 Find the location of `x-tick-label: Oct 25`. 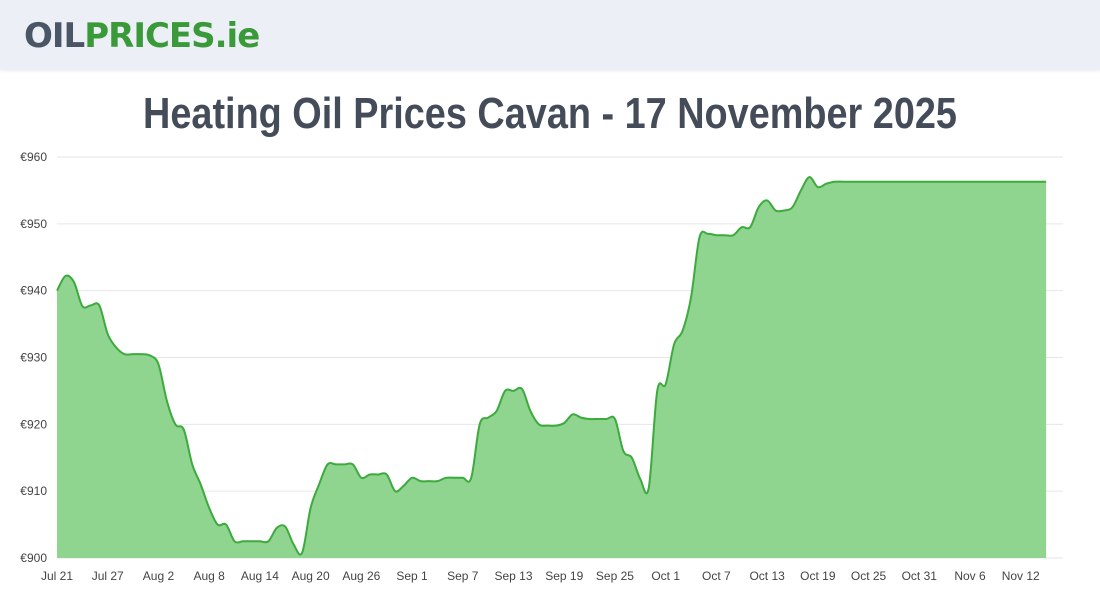

x-tick-label: Oct 25 is located at coordinates (869, 576).